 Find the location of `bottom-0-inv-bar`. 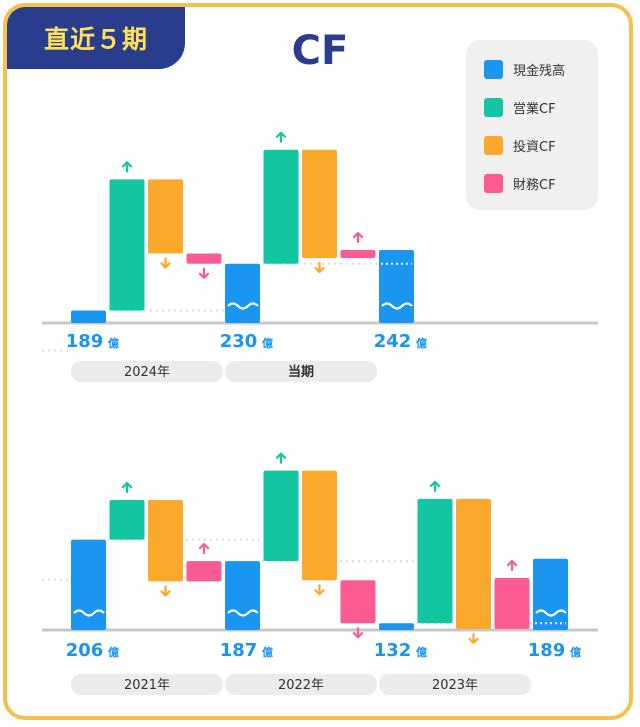

bottom-0-inv-bar is located at coordinates (165, 541).